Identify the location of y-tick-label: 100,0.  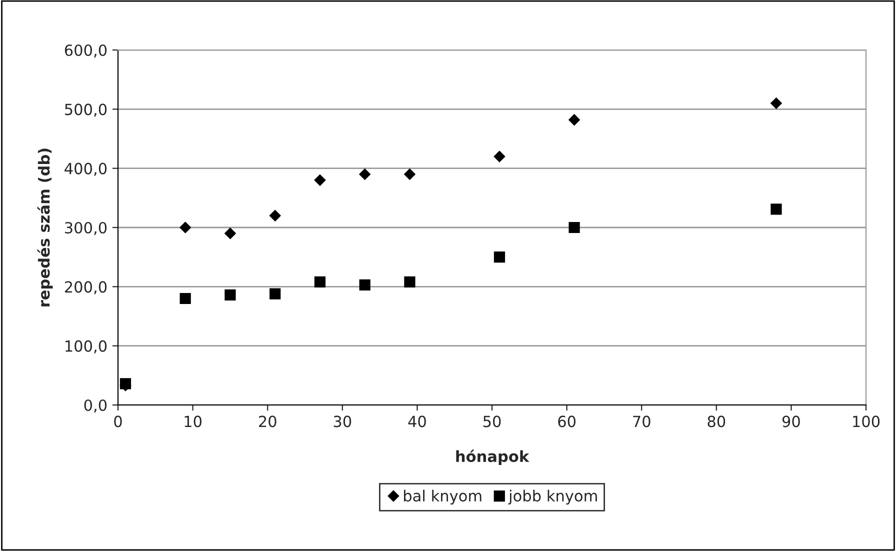
(86, 347).